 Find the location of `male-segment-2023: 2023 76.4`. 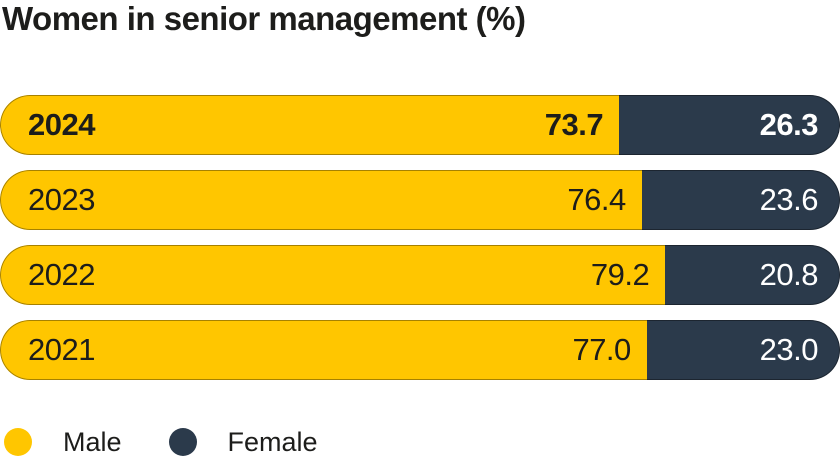

male-segment-2023: 2023 76.4 is located at coordinates (321, 200).